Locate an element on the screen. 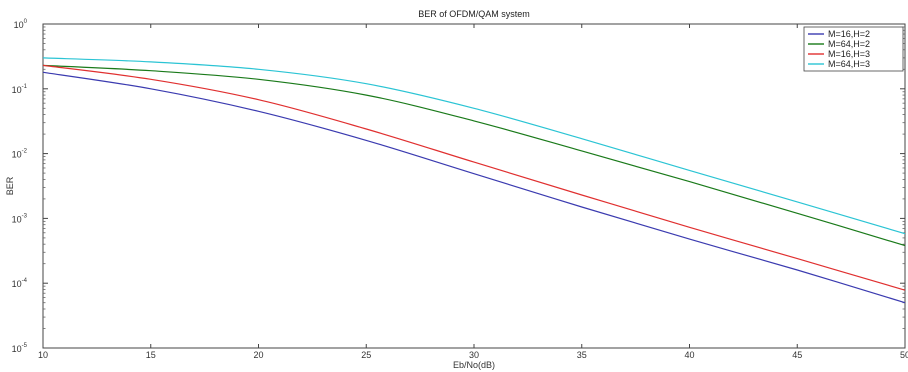  legend: M=16,H=2M=64,H=2M=16,H=3M=64,H=3 is located at coordinates (853, 49).